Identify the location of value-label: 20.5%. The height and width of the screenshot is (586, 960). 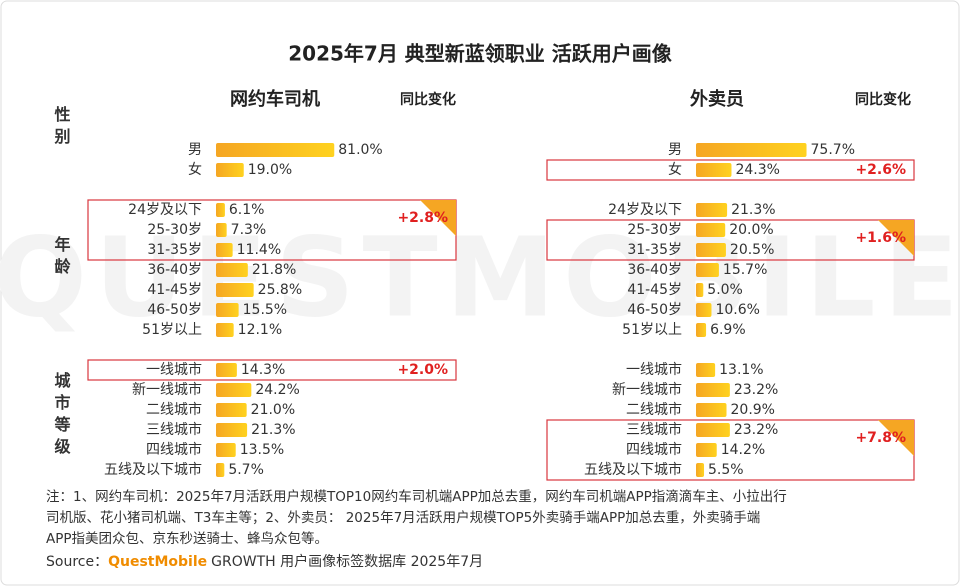
(752, 250).